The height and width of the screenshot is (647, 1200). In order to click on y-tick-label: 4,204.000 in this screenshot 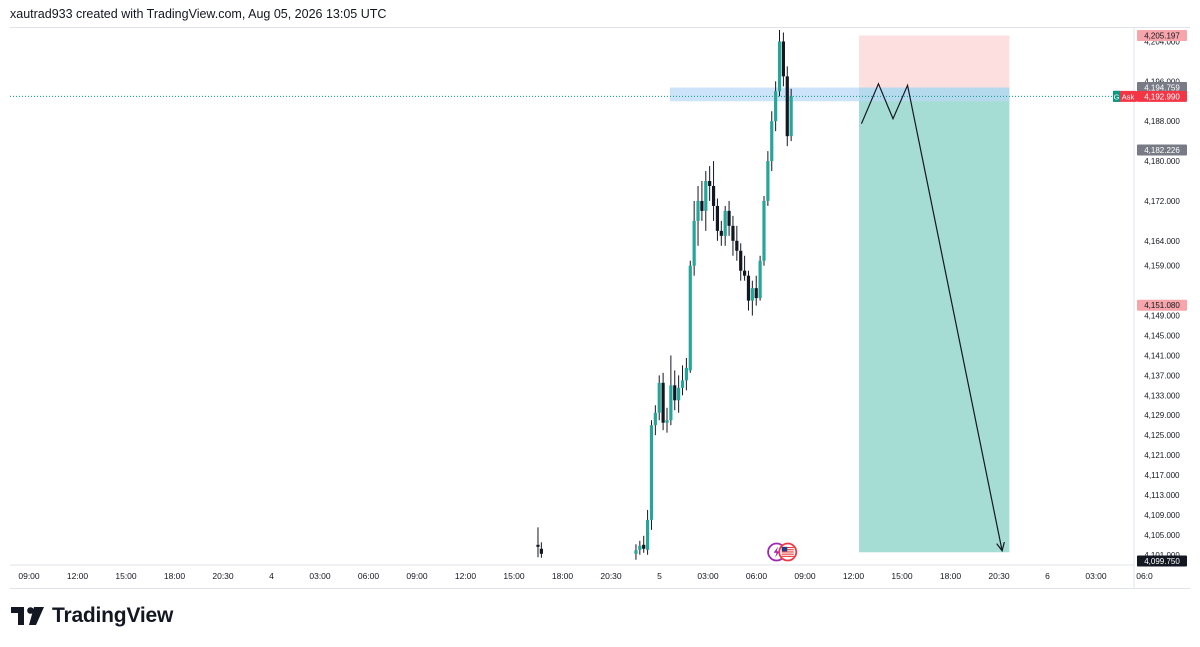, I will do `click(1162, 41)`.